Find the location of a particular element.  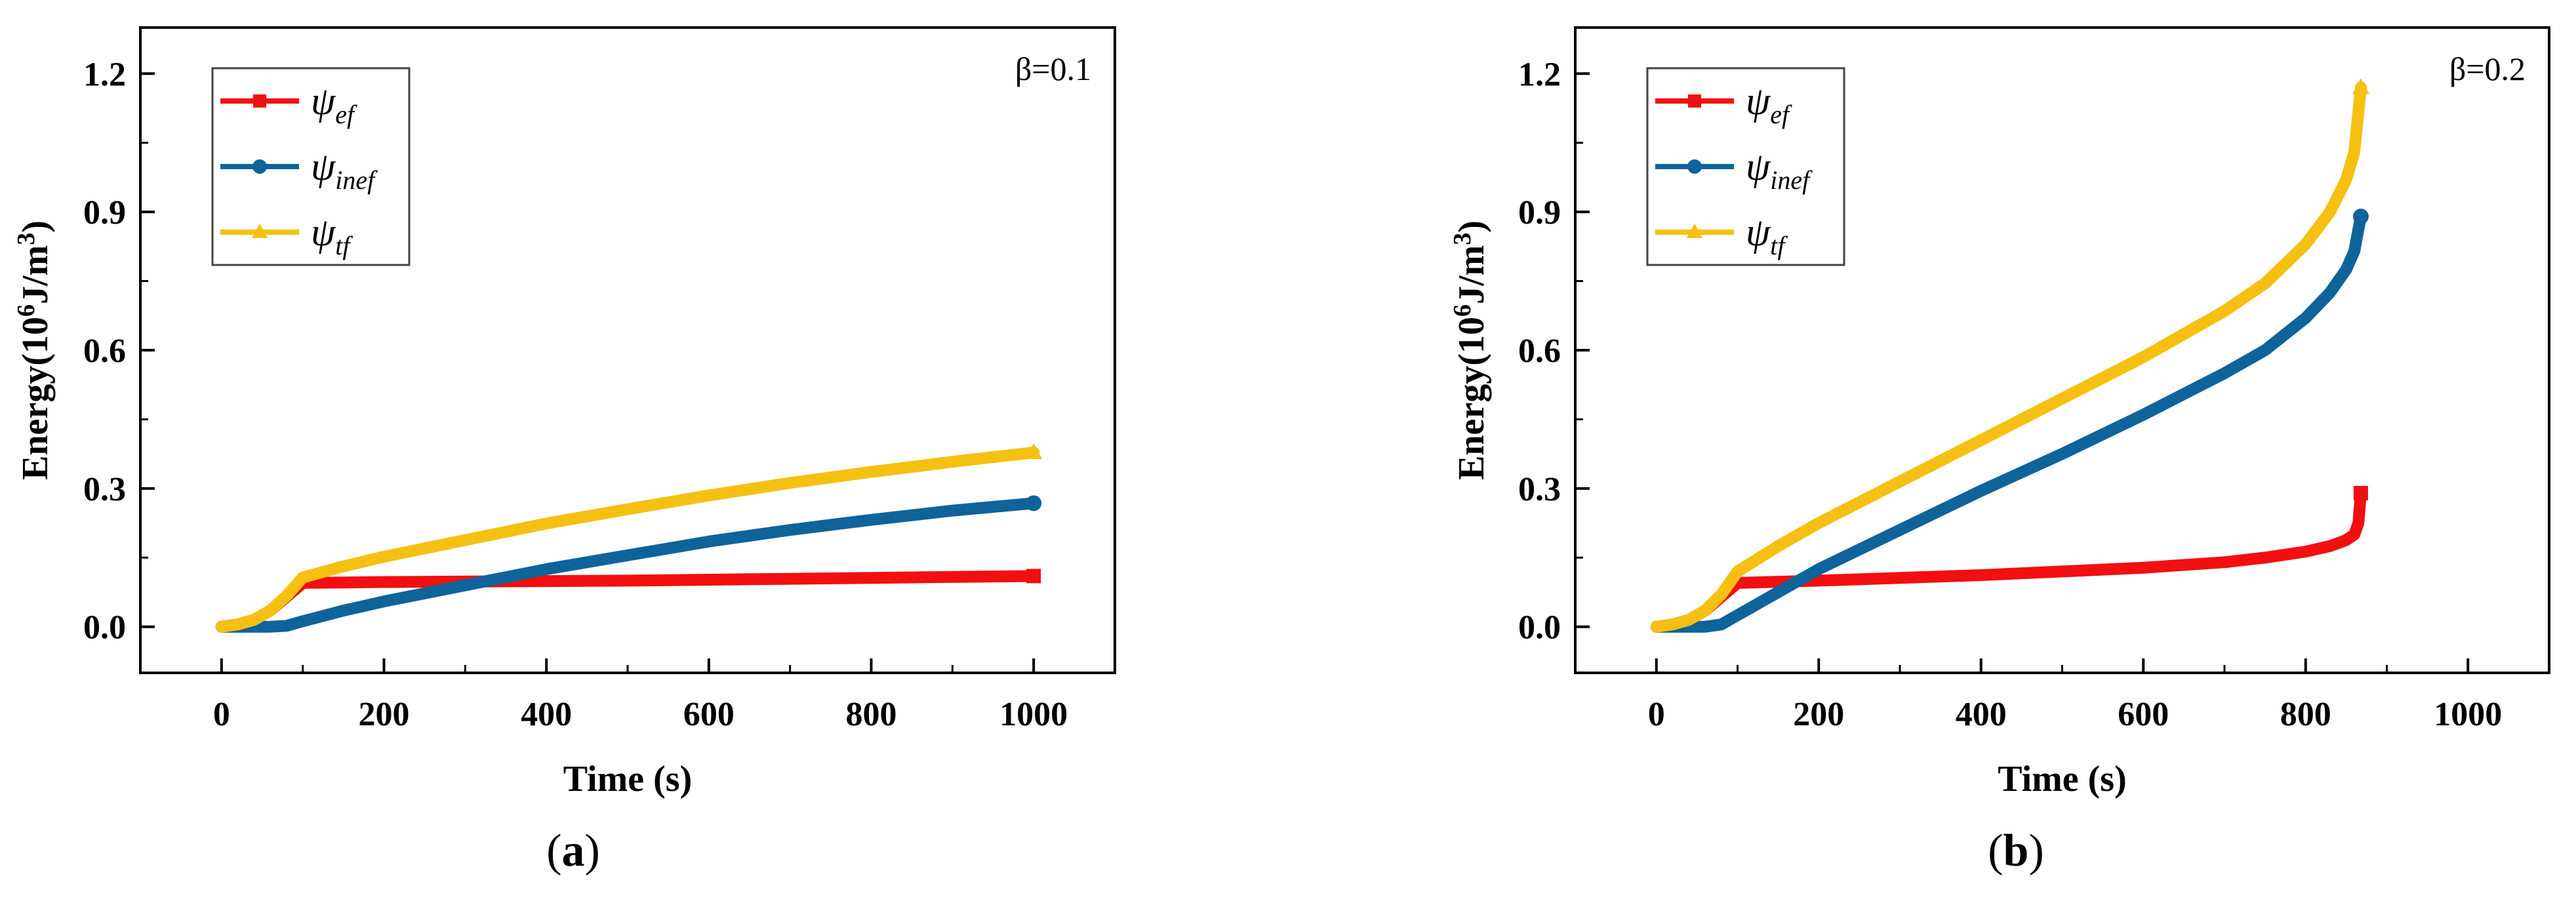

caption-b: (b) is located at coordinates (2016, 851).